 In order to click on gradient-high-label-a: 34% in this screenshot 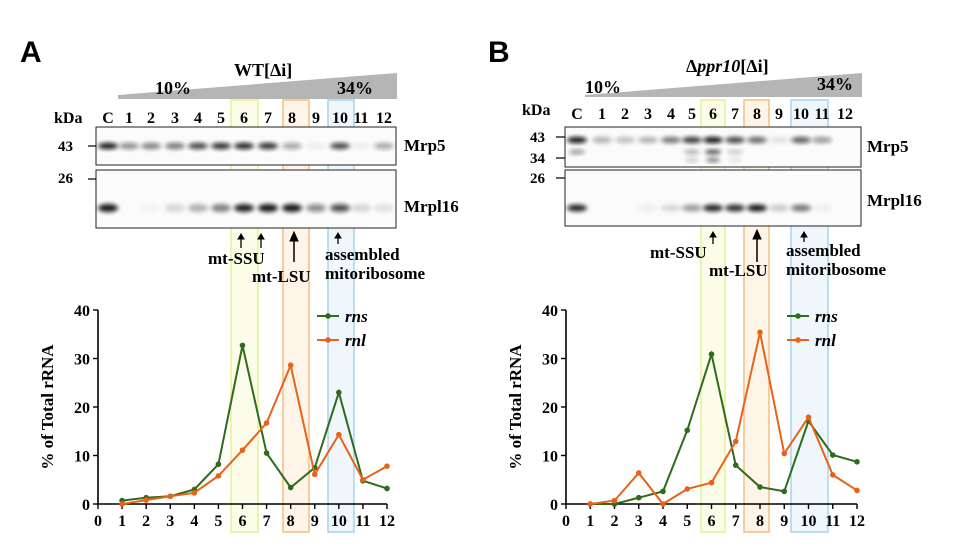, I will do `click(355, 88)`.